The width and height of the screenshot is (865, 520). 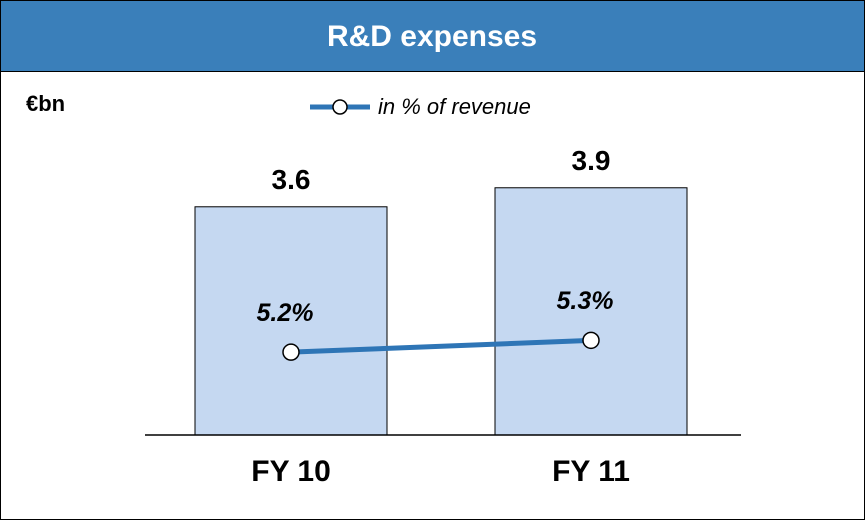 I want to click on x-tick-label: FY 11, so click(x=591, y=471).